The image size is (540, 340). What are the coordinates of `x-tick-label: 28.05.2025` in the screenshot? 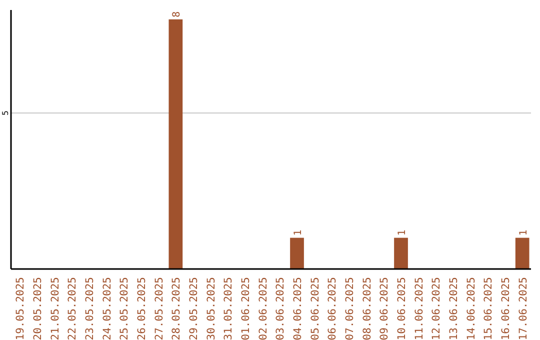 It's located at (176, 308).